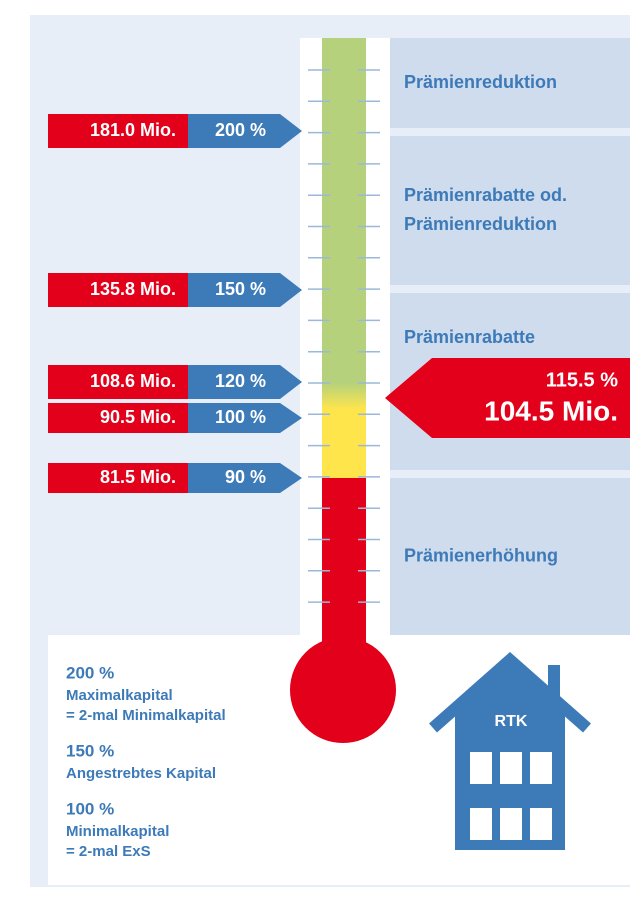 Image resolution: width=630 pixels, height=901 pixels. I want to click on amount-label: 81.5 Mio., so click(138, 477).